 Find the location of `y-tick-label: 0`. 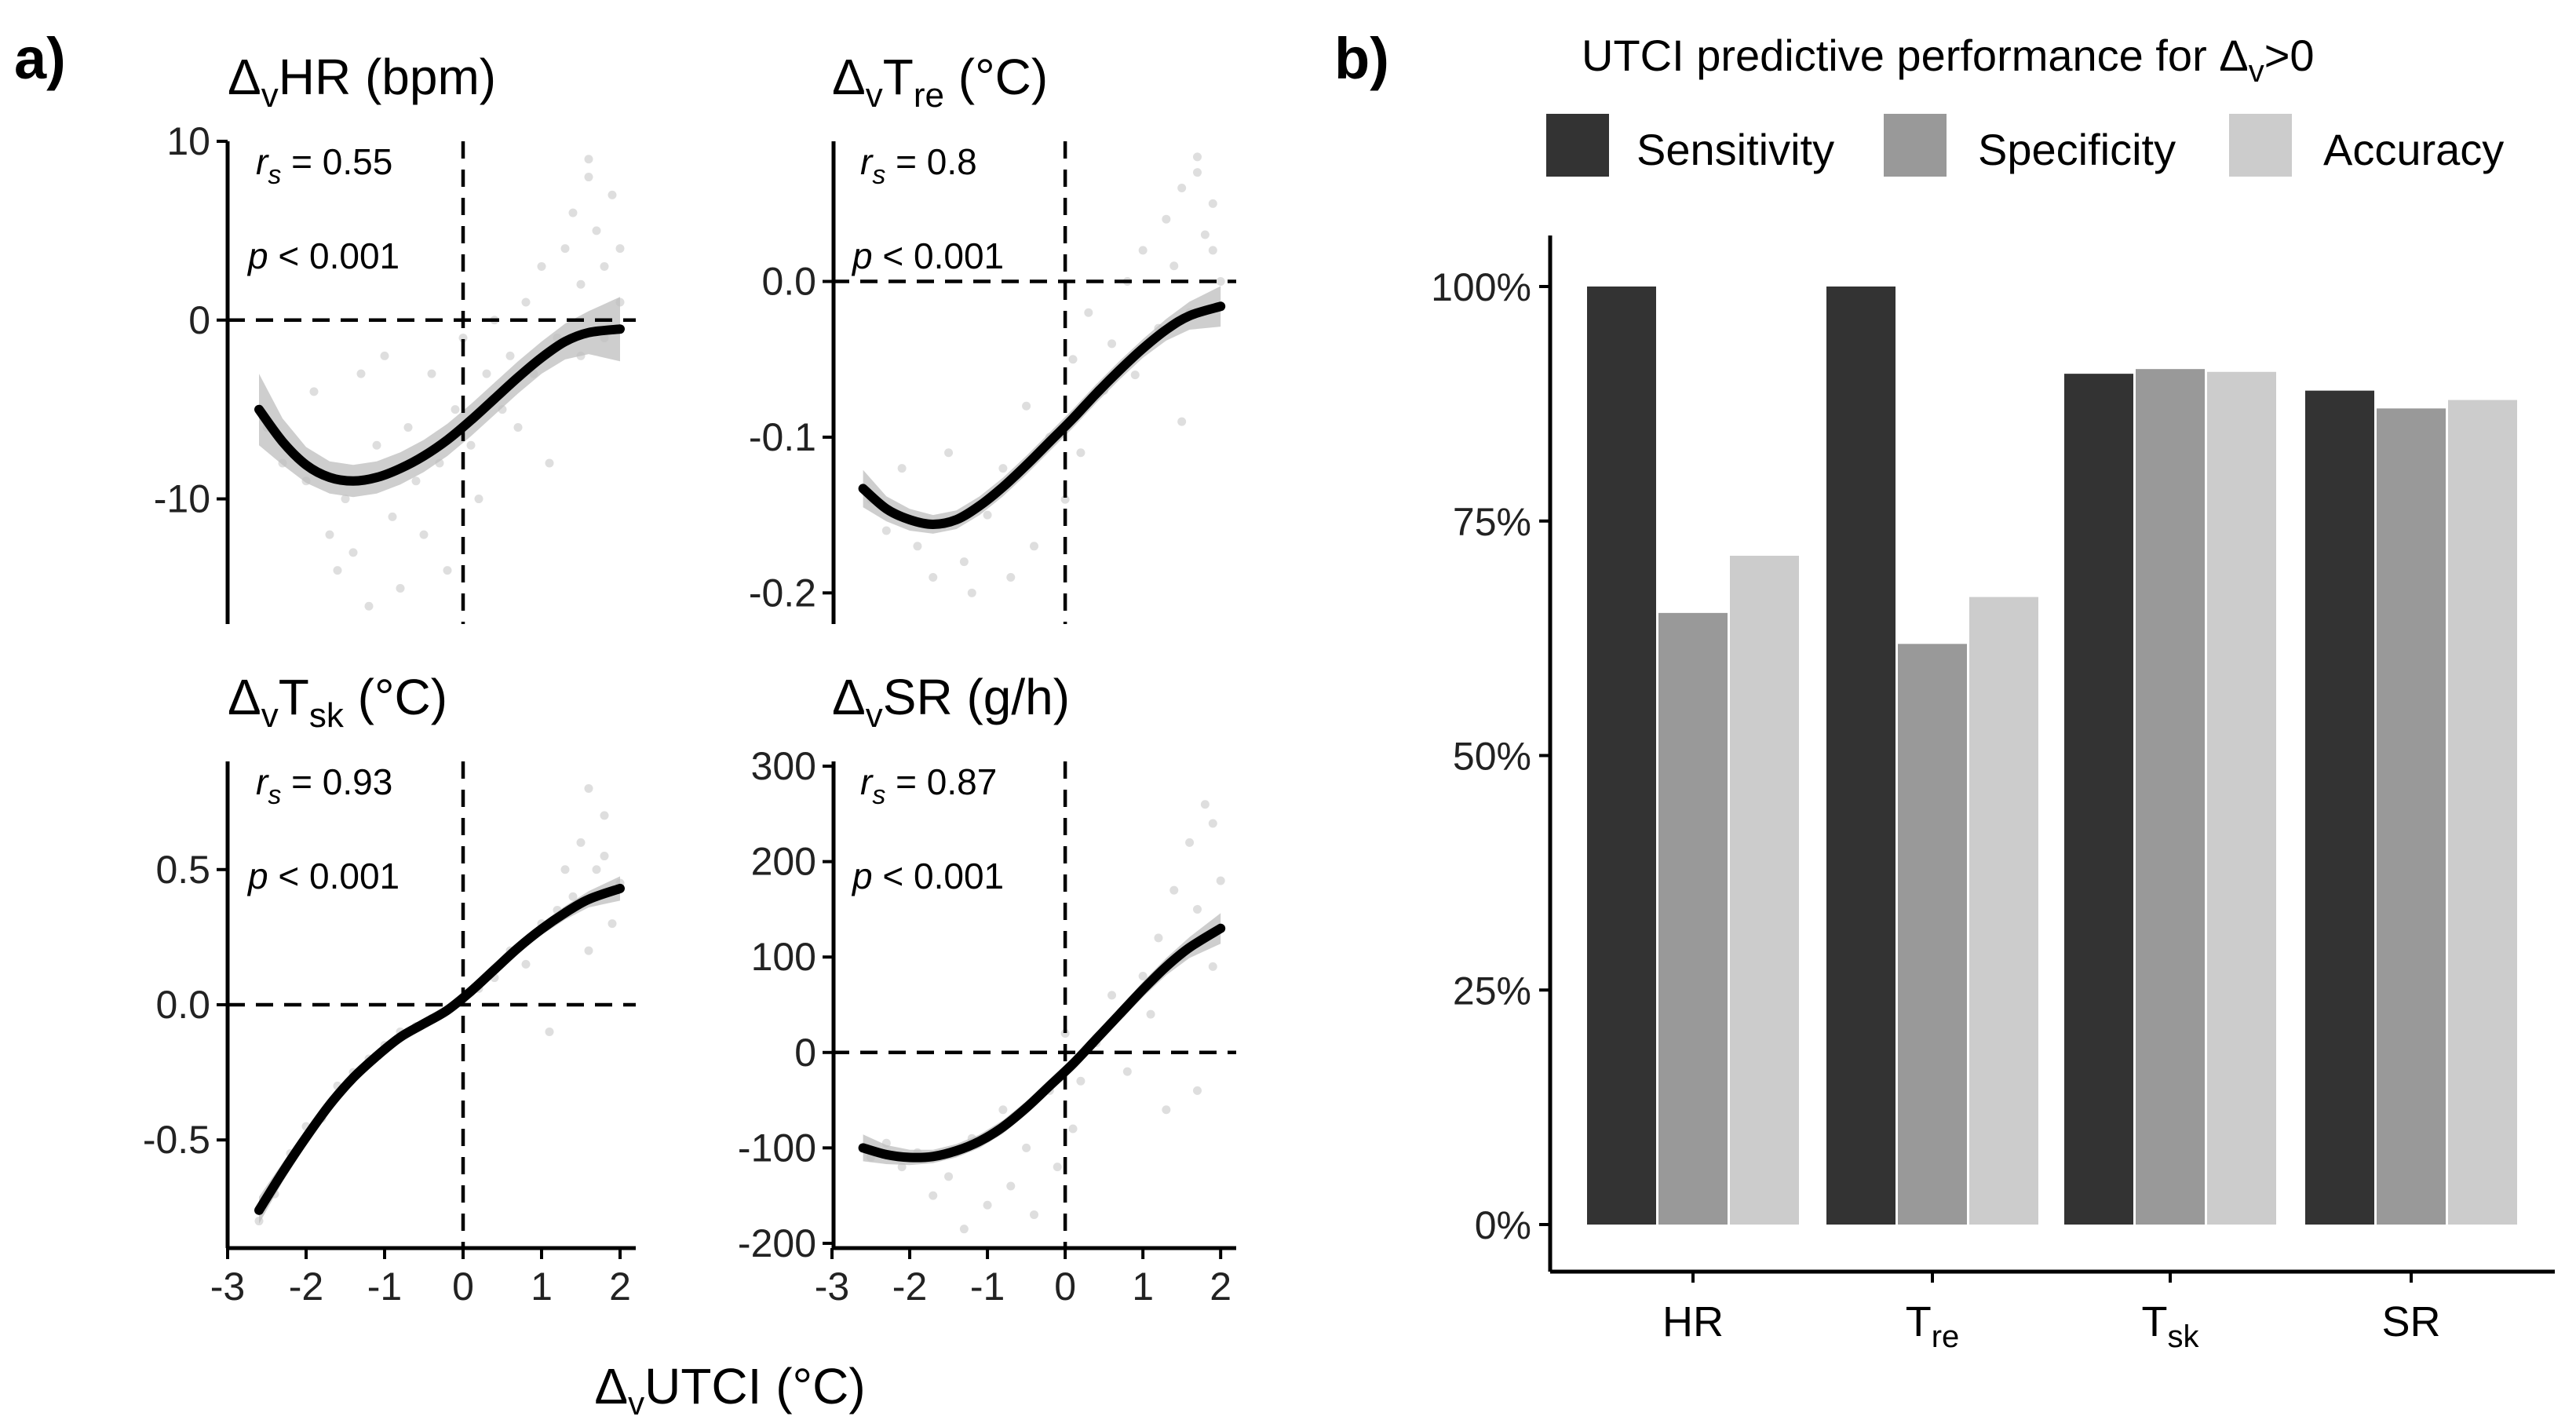

y-tick-label: 0 is located at coordinates (805, 1053).